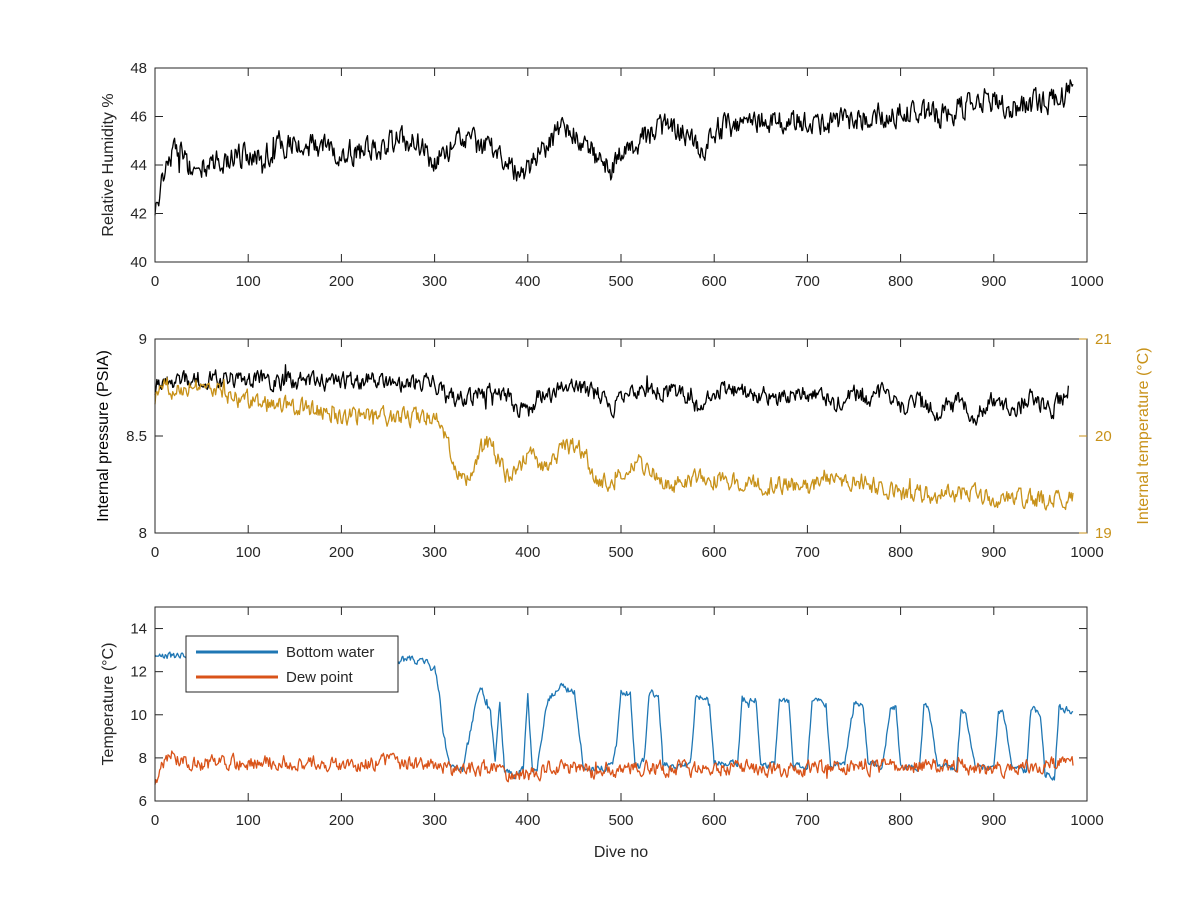 Image resolution: width=1200 pixels, height=900 pixels. Describe the element at coordinates (320, 677) in the screenshot. I see `legend-label-dew-point: Dew point` at that location.